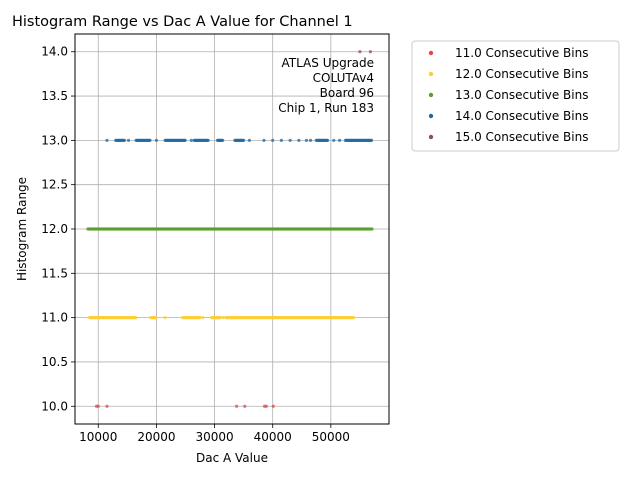 This screenshot has height=480, width=640. Describe the element at coordinates (521, 95) in the screenshot. I see `legend-label: 13.0 Consecutive Bins` at that location.